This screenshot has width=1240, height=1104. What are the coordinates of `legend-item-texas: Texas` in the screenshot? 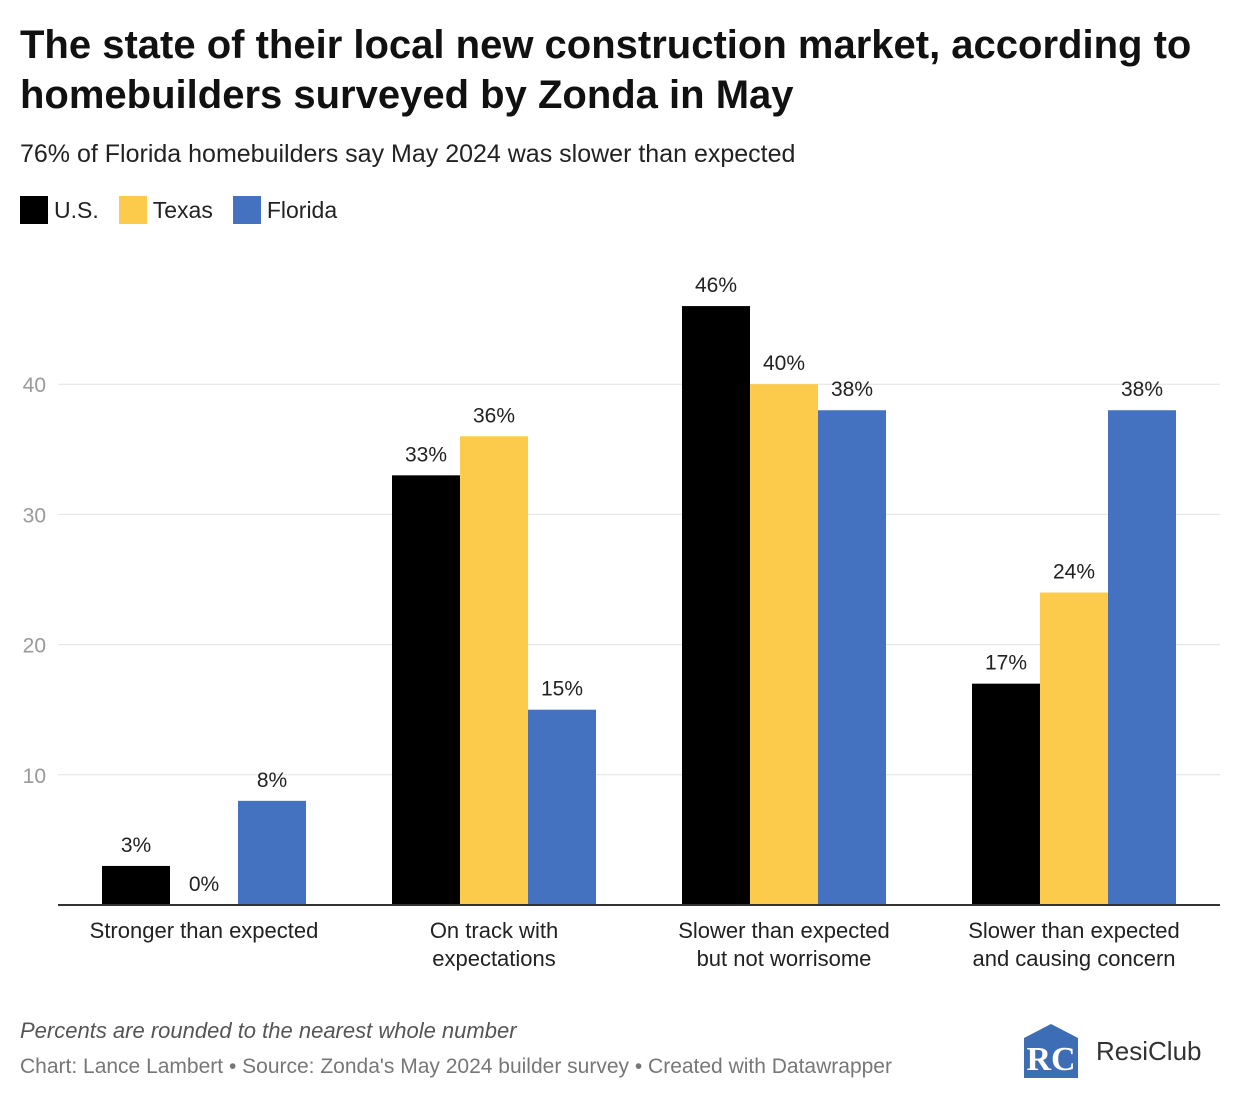 It's located at (165, 210).